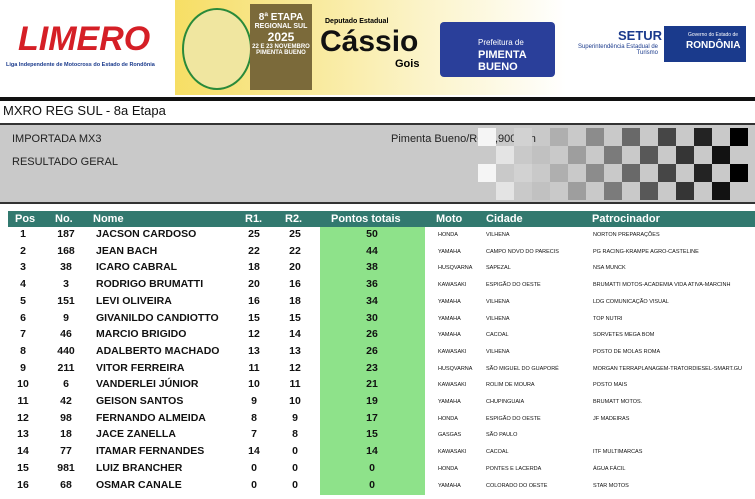 The image size is (755, 499). I want to click on table-cell: GASGAS, so click(450, 435).